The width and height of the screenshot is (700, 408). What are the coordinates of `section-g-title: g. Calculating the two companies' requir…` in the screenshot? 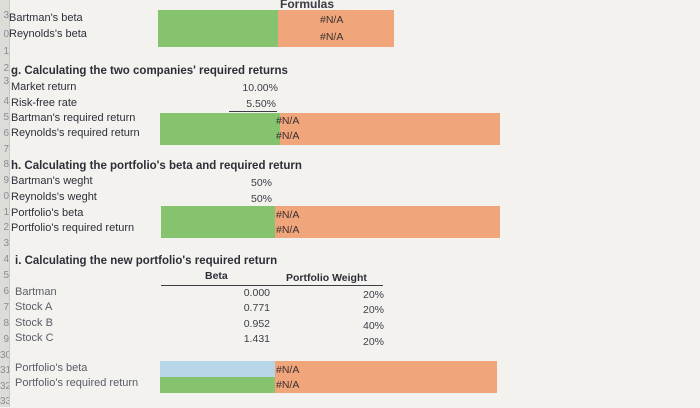 It's located at (149, 71).